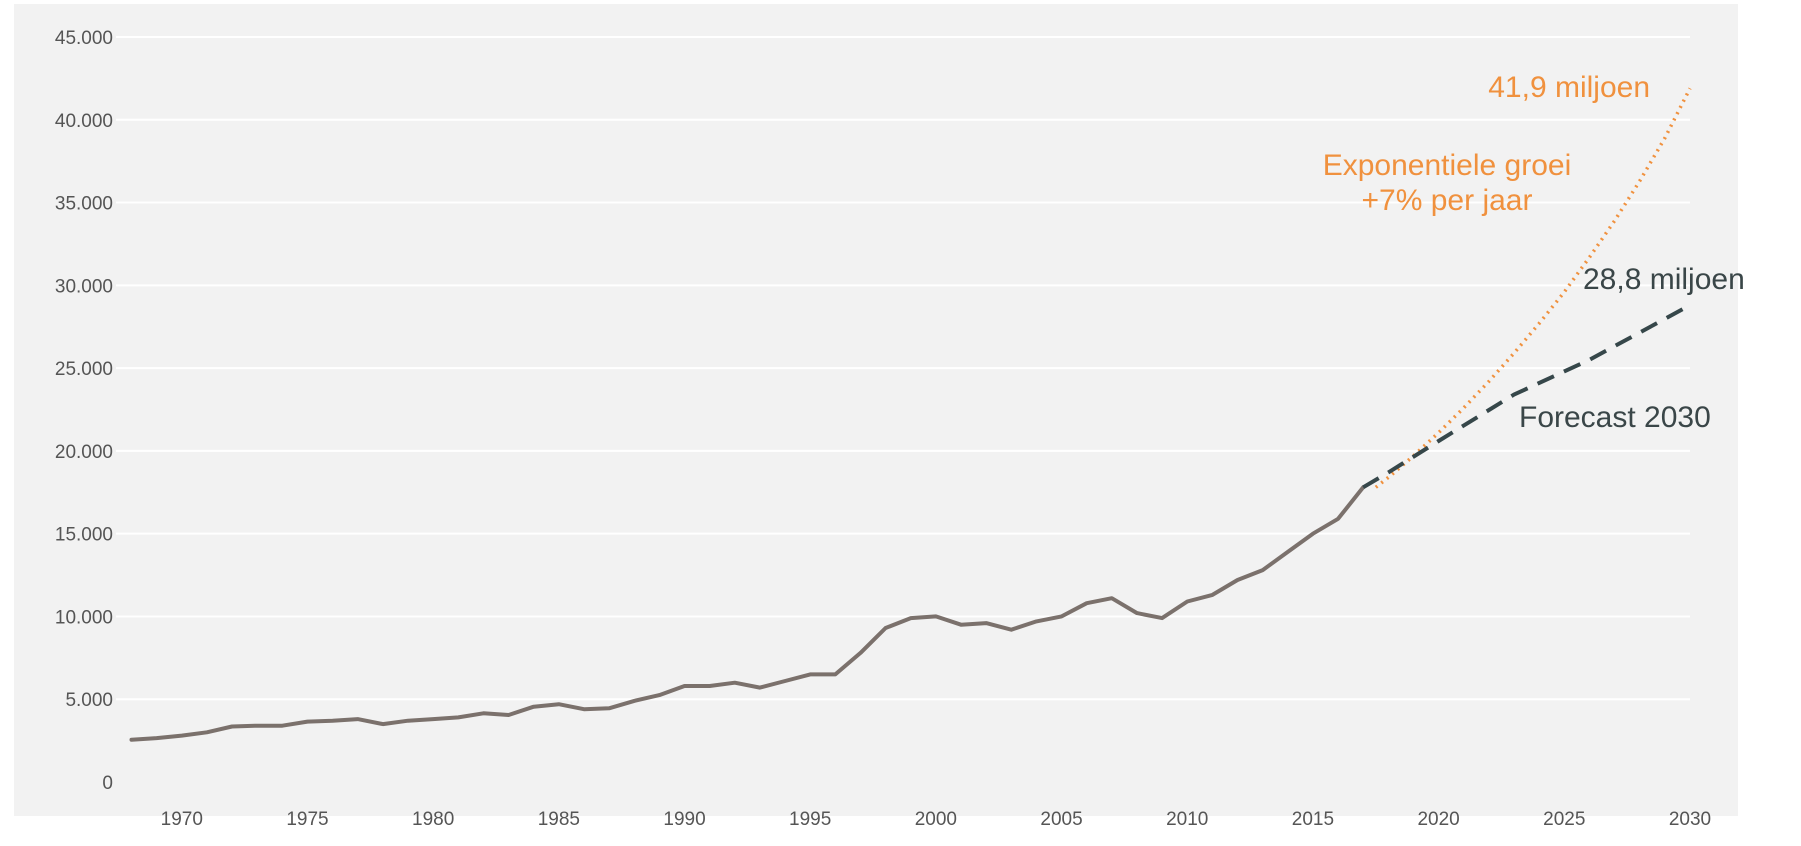  I want to click on y-tick-label: 40.000, so click(84, 121).